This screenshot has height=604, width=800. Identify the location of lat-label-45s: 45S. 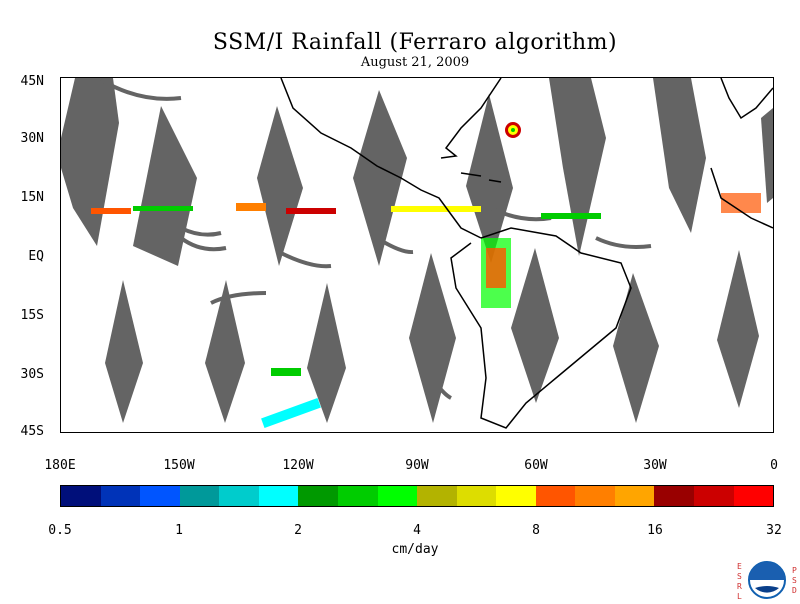
(32, 431).